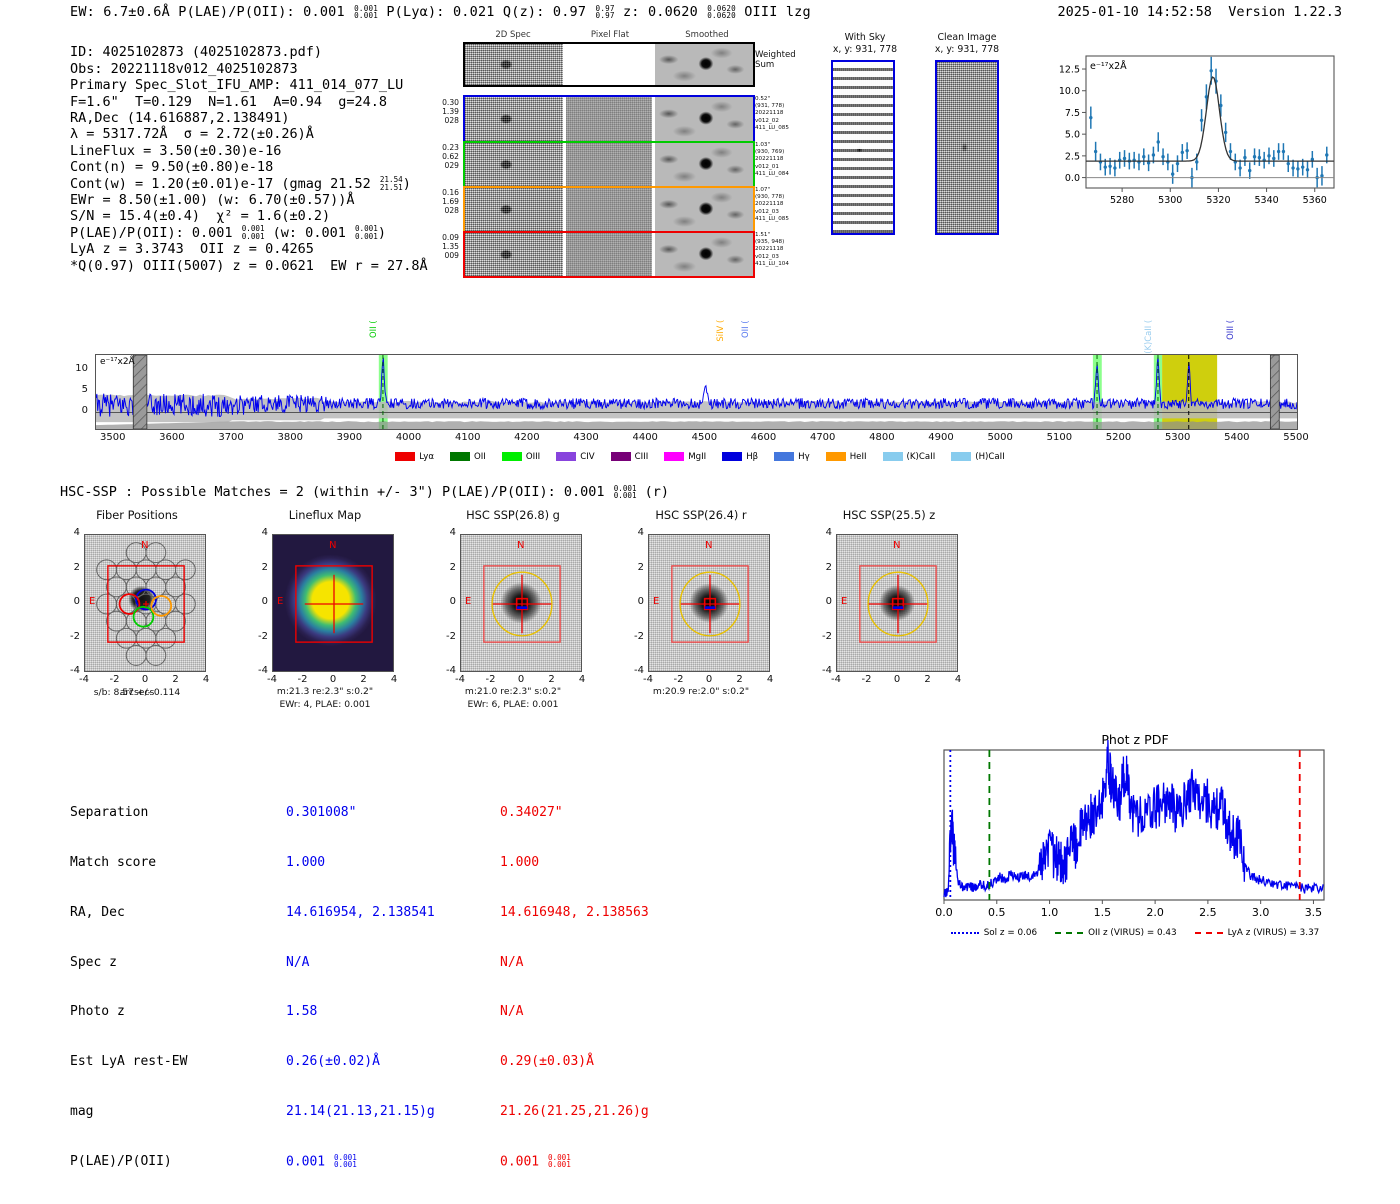 This screenshot has width=1400, height=1204. I want to click on spectrum-xtick-3800: 3800, so click(290, 437).